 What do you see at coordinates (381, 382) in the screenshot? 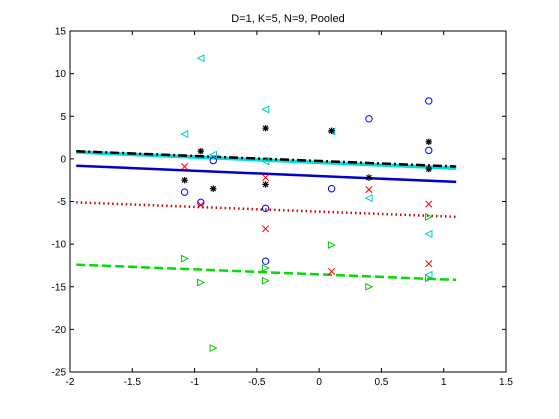
I see `x-tick-label: 0.5` at bounding box center [381, 382].